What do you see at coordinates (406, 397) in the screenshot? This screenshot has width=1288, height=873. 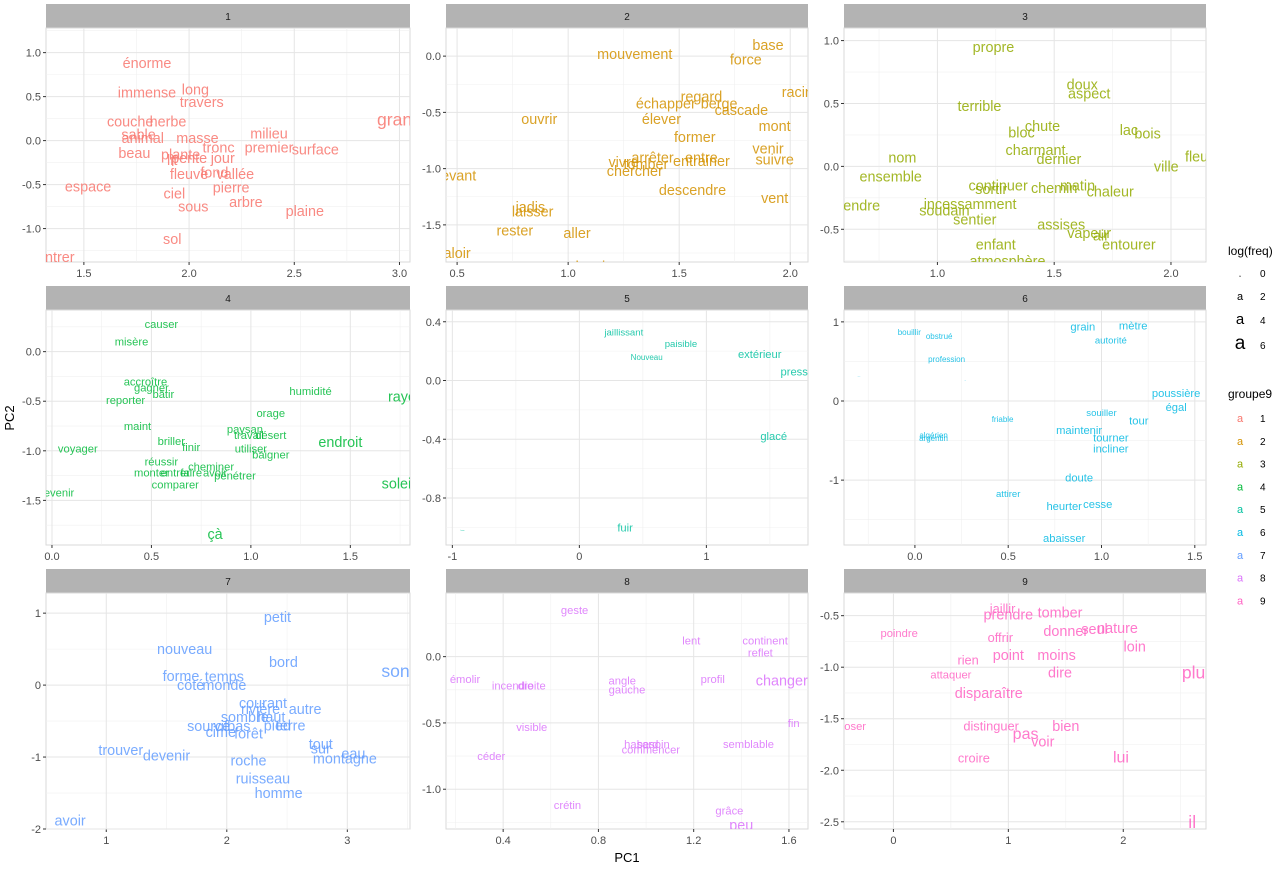 I see `word-label: rayon` at bounding box center [406, 397].